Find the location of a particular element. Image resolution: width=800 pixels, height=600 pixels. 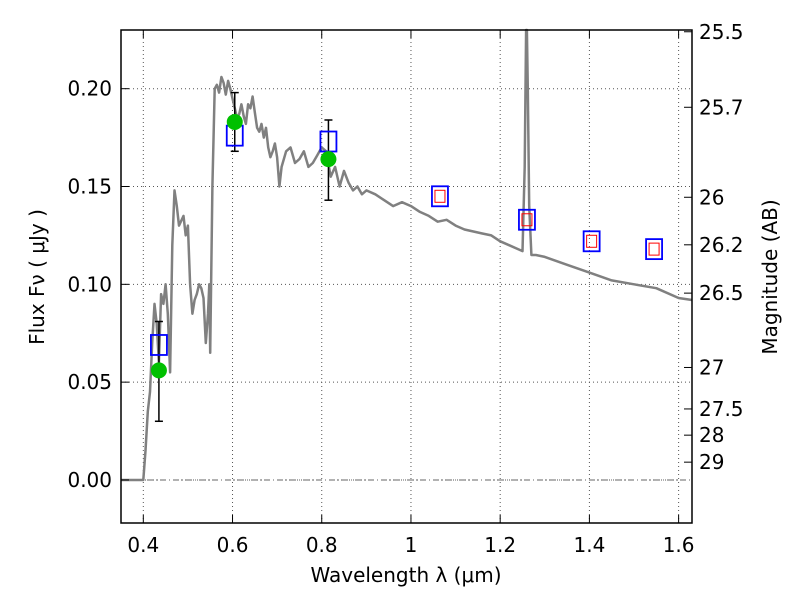

y-tick-label: 0.20 is located at coordinates (89, 89).